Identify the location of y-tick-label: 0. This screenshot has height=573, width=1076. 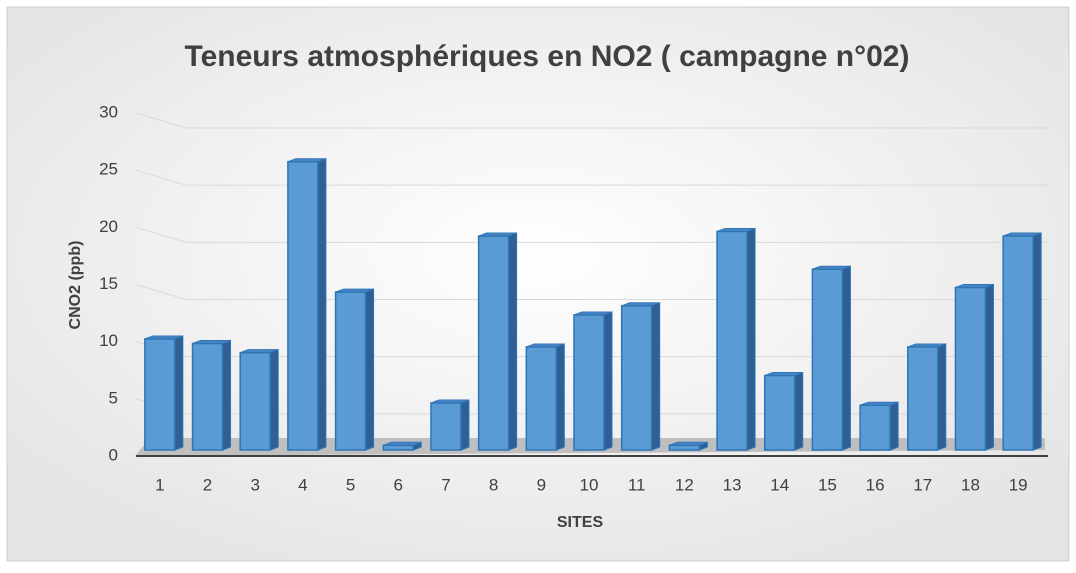
(113, 454).